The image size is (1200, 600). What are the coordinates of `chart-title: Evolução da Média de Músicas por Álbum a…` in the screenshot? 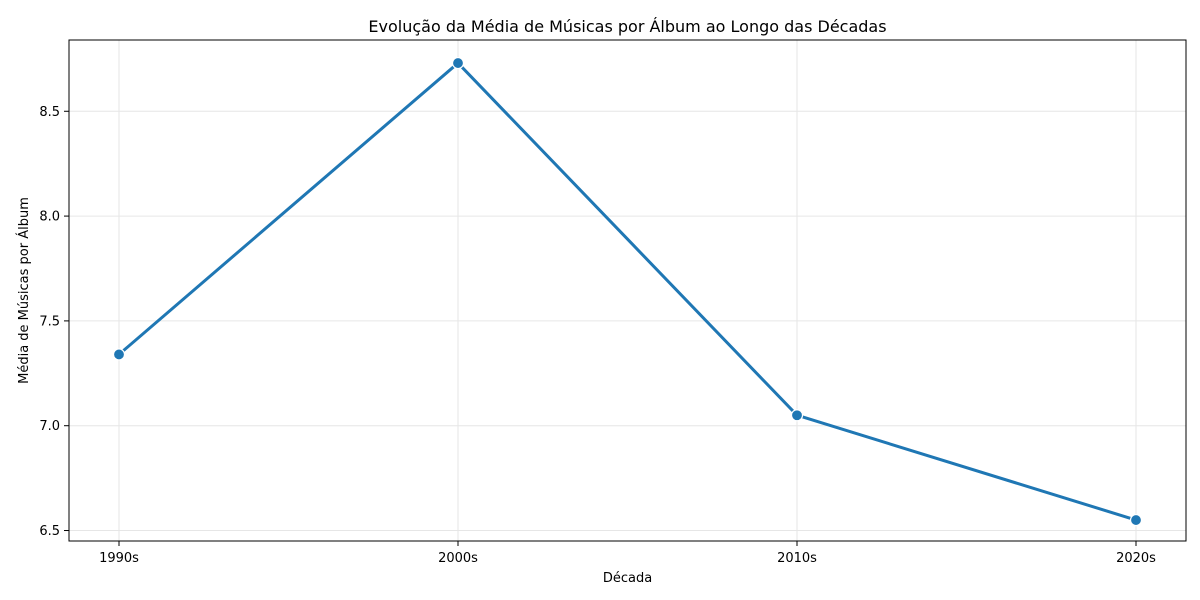 It's located at (627, 26).